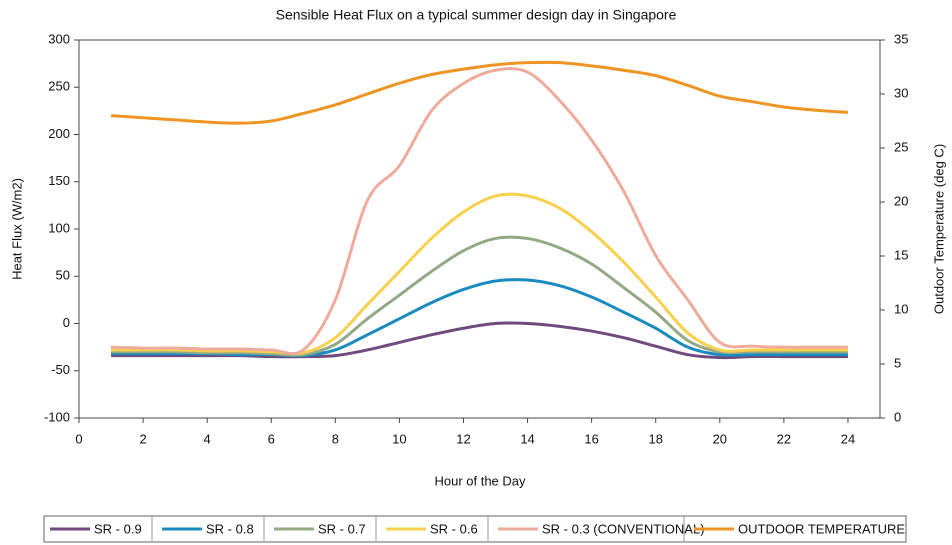 The image size is (952, 545). I want to click on y-tick-label: 300, so click(59, 38).